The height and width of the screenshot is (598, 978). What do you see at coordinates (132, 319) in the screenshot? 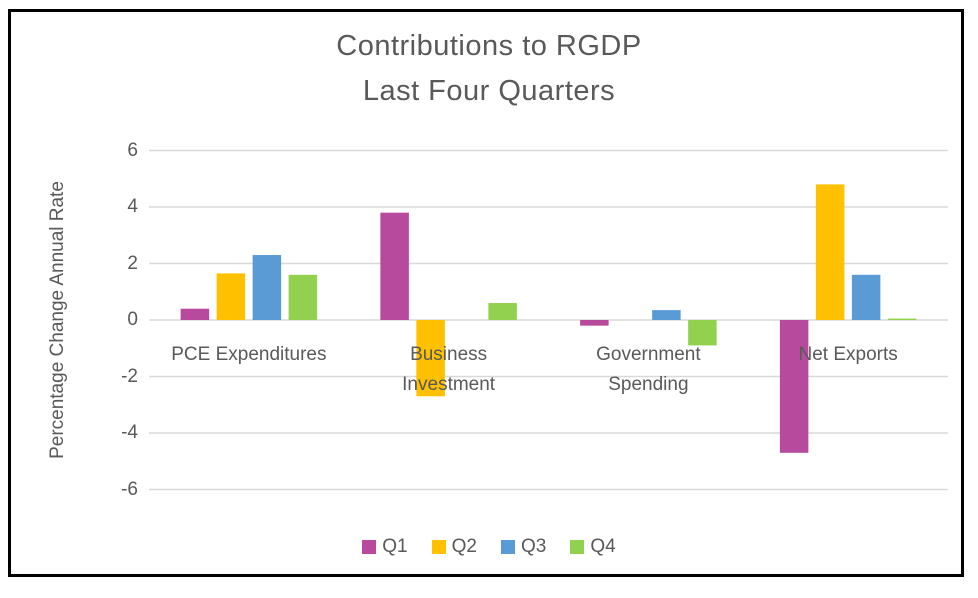
I see `y-tick-0: 0` at bounding box center [132, 319].